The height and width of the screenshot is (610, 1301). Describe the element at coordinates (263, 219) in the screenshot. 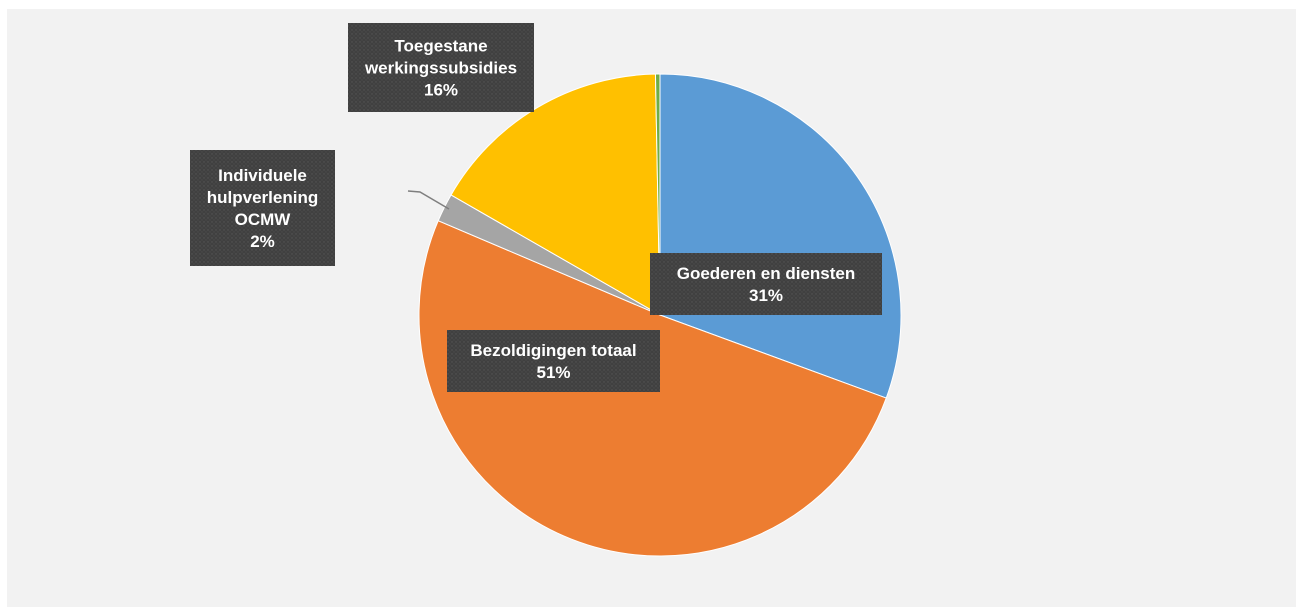

I see `data-label-line: OCMW` at that location.